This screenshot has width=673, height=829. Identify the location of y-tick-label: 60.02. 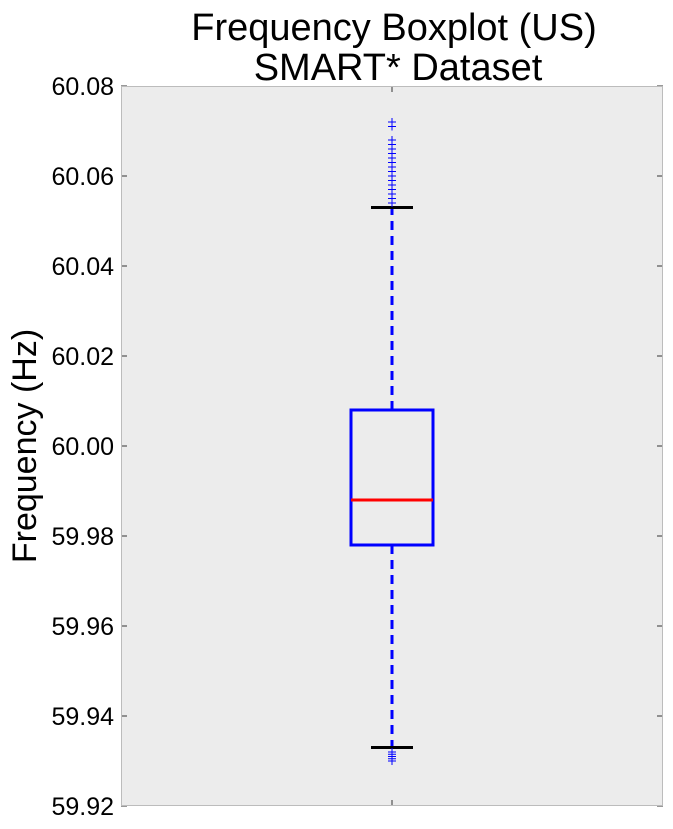
(82, 357).